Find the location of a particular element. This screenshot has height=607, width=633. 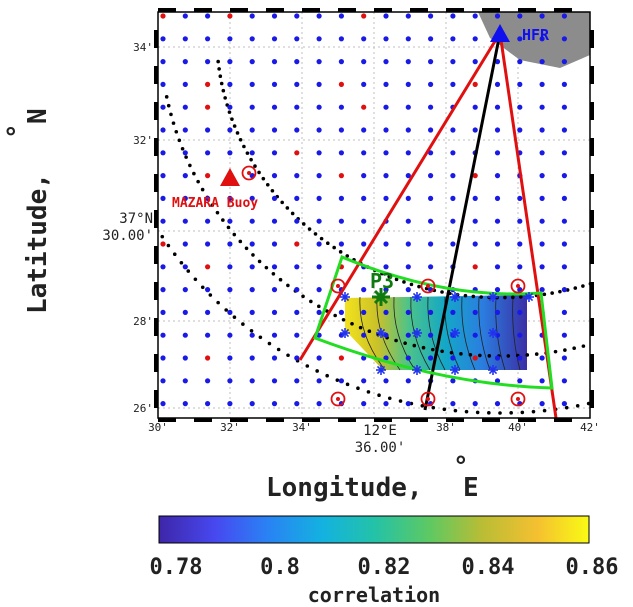

y-tick-labels: 26' 28' 32' 34' is located at coordinates (143, 228).